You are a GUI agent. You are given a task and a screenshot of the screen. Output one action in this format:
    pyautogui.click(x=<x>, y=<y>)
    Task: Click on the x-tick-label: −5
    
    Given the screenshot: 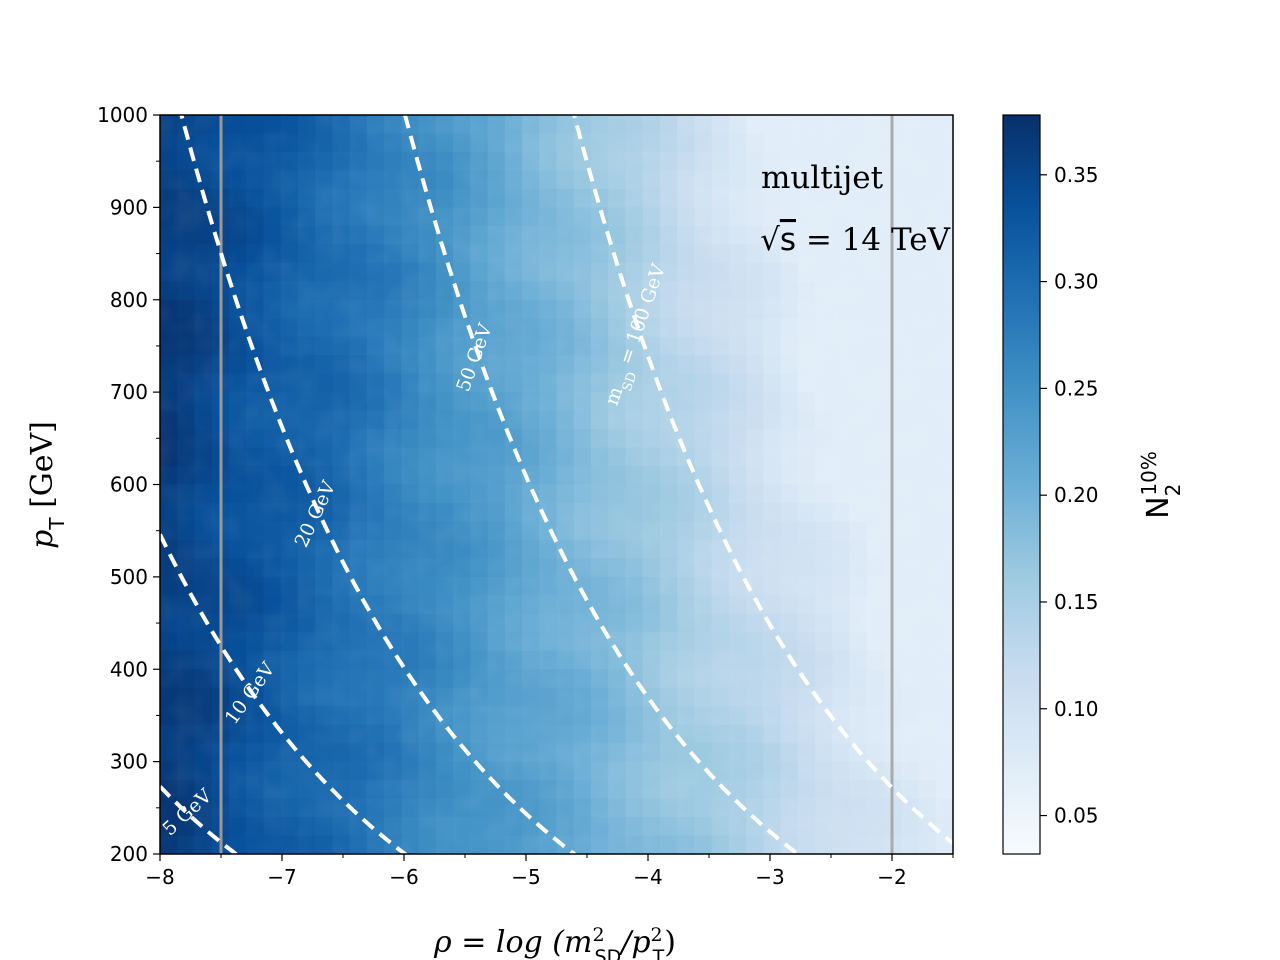 What is the action you would take?
    pyautogui.click(x=525, y=877)
    